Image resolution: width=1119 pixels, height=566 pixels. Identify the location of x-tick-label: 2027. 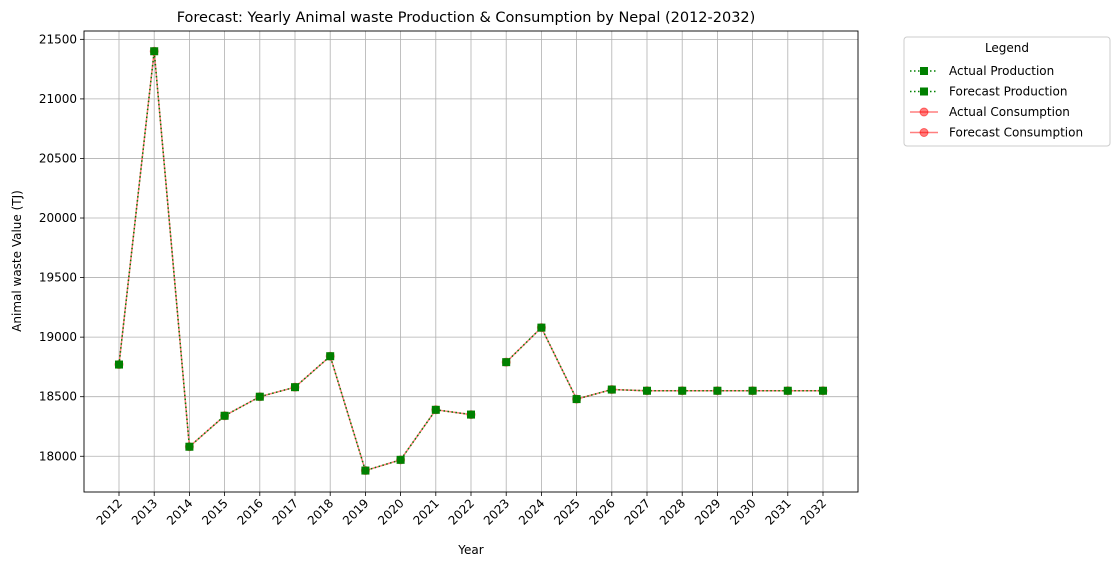
(637, 511).